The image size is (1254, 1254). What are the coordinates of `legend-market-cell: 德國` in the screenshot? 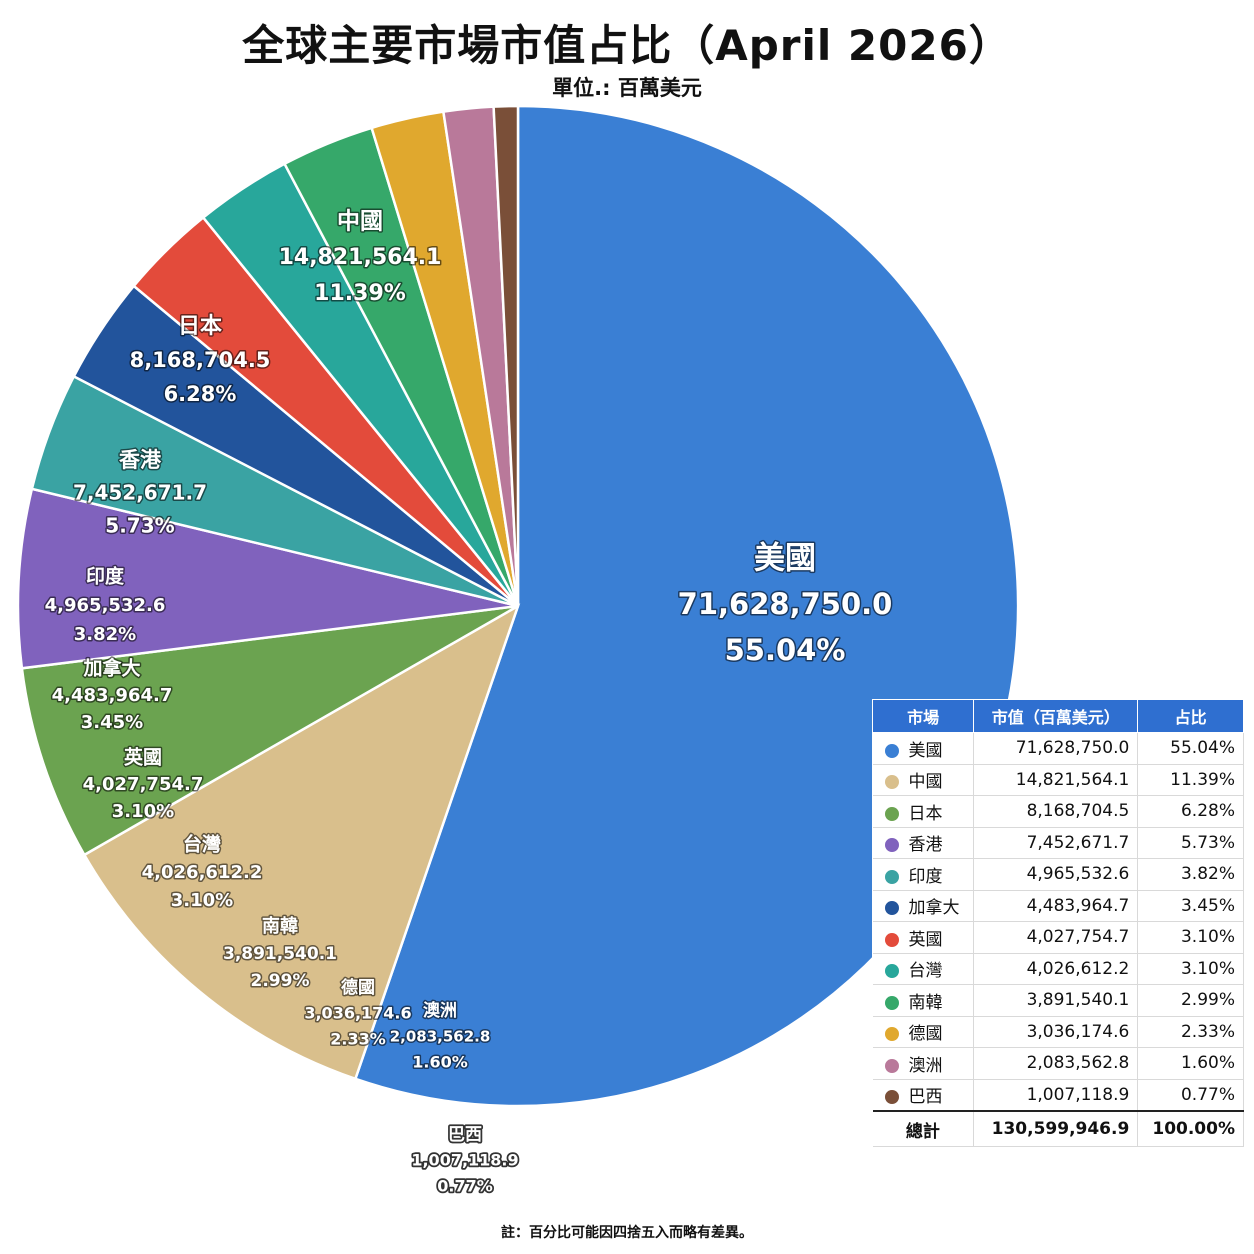 It's located at (923, 1032).